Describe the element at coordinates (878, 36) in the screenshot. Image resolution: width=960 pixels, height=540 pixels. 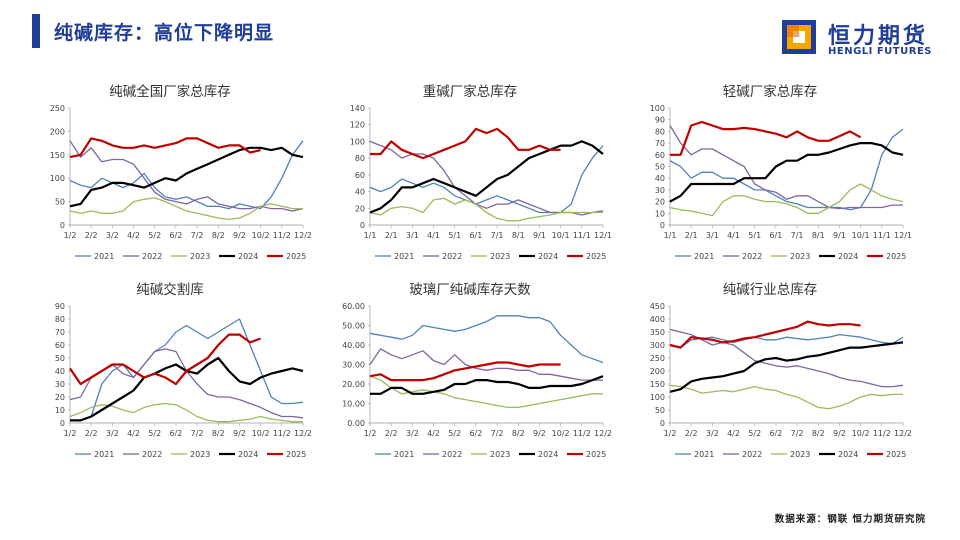
I see `logo-text-cn: 恒力期货` at that location.